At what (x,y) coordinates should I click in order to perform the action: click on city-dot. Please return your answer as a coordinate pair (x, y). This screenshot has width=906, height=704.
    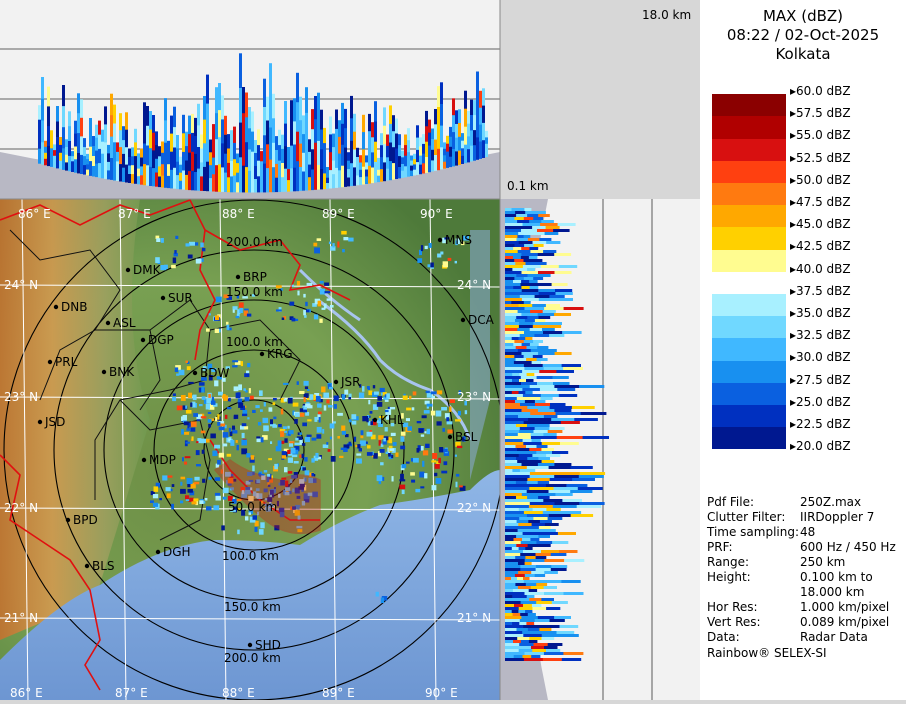
    Looking at the image, I should click on (40, 422).